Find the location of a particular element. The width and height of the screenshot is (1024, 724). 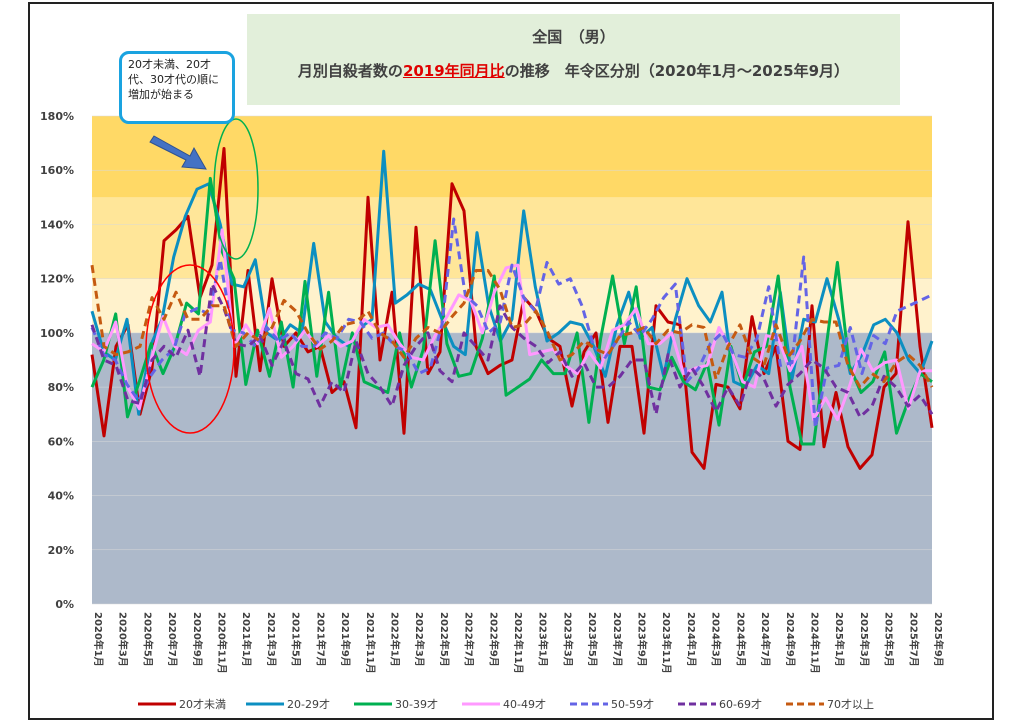

x-tick-label: 2022年9月 is located at coordinates (493, 639).